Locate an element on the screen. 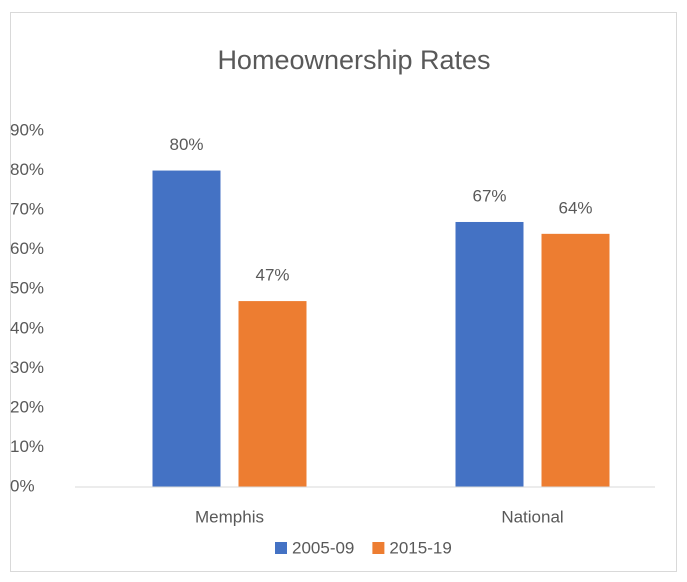 The image size is (687, 582). y-tick-label: 70% is located at coordinates (27, 209).